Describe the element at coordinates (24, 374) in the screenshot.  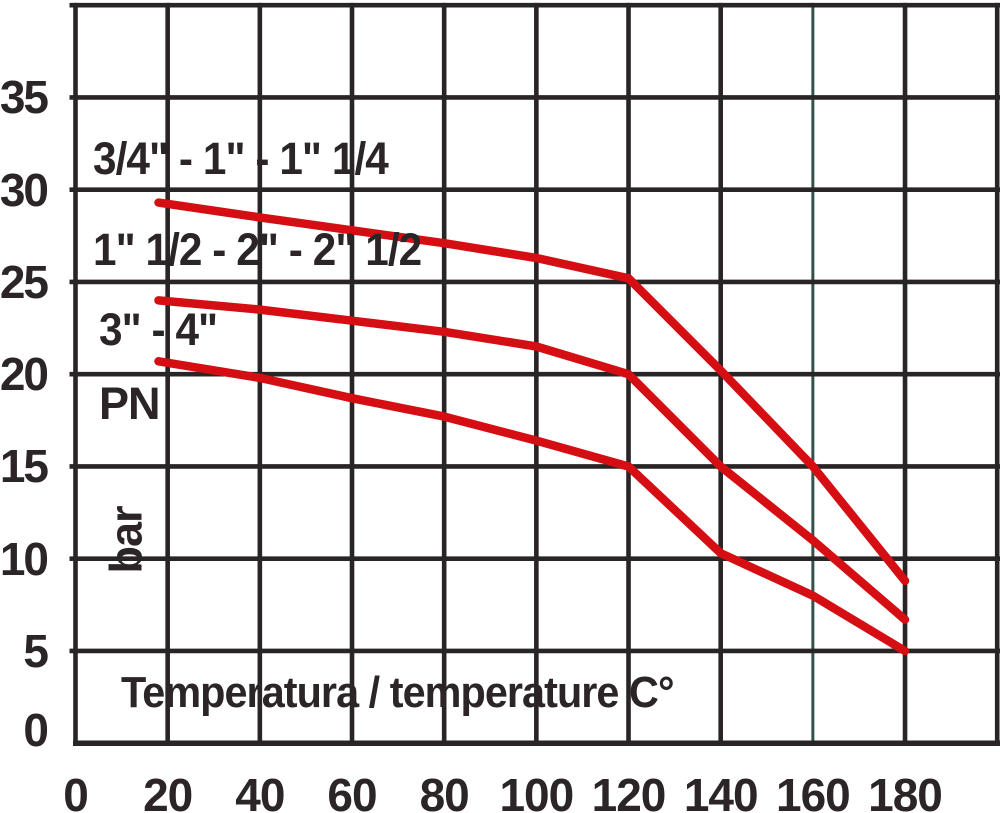
I see `y-tick-label: 20` at that location.